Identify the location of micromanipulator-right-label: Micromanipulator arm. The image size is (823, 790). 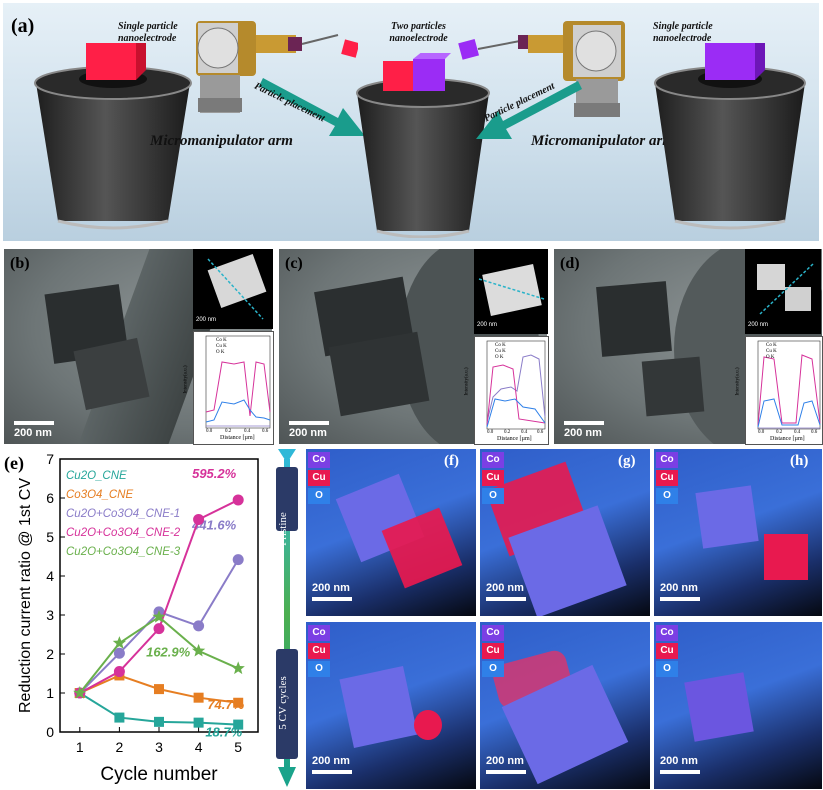
(602, 141).